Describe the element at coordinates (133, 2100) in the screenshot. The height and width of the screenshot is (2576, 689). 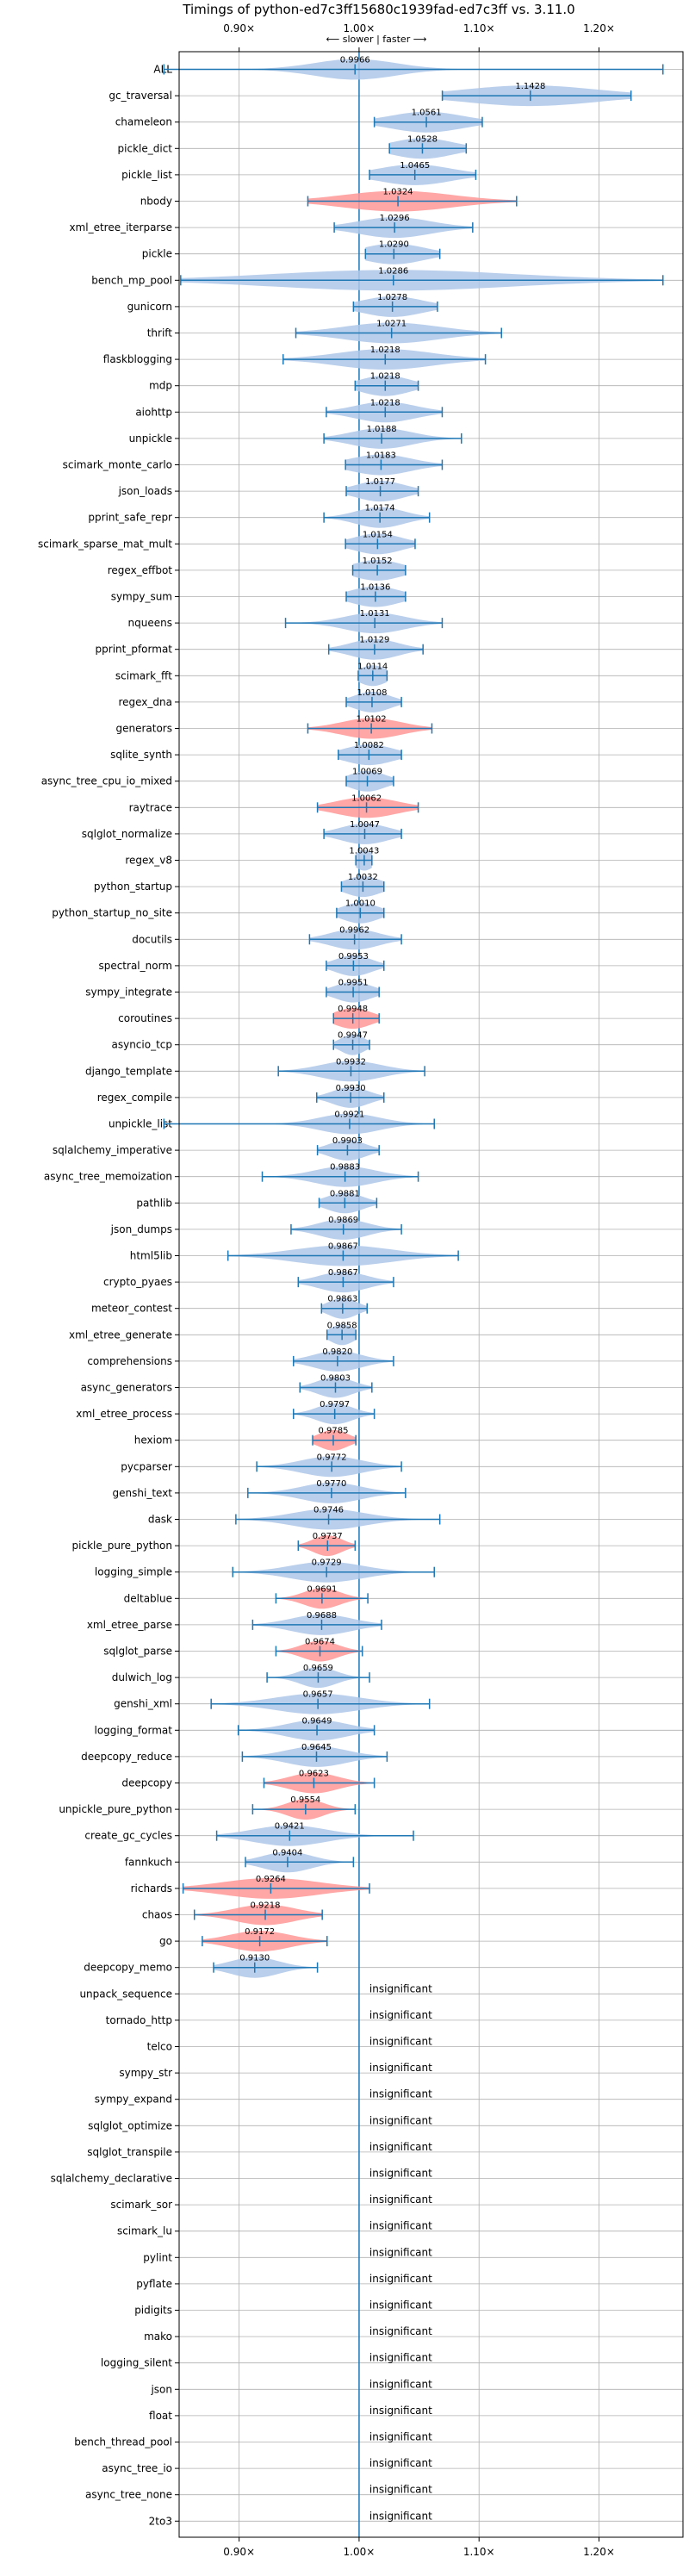
I see `benchmark-label: sympy_expand` at that location.